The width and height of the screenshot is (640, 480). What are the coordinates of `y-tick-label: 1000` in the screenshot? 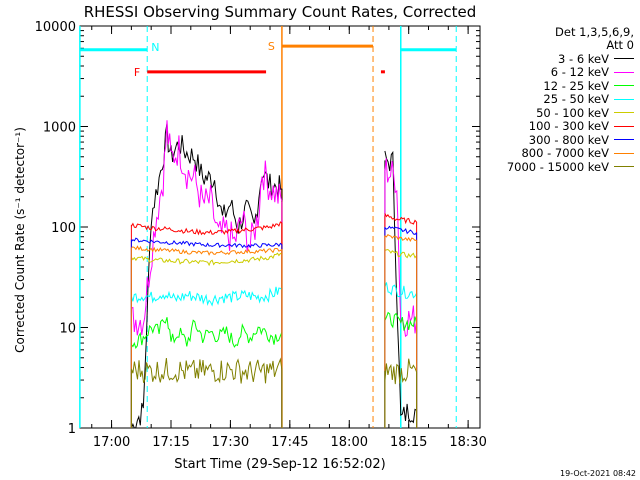 It's located at (59, 128).